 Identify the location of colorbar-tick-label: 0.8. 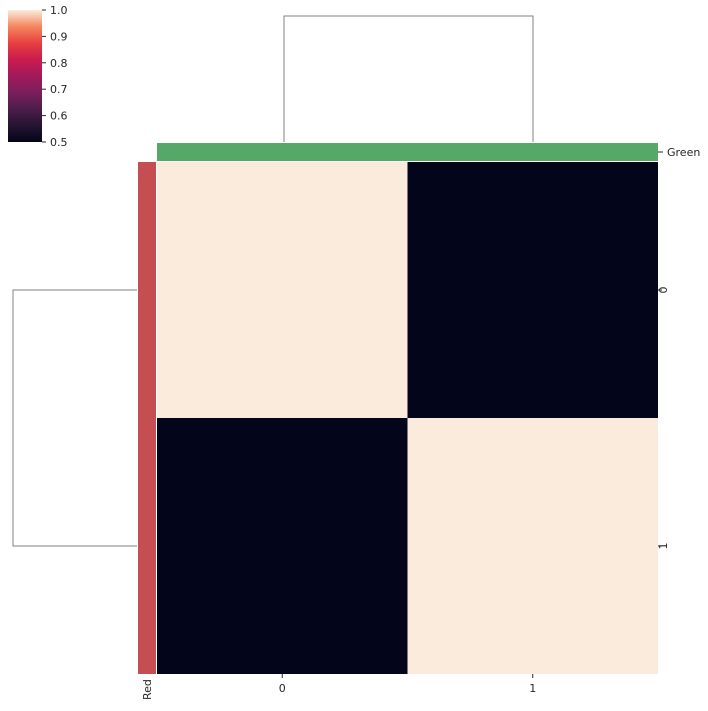
(59, 63).